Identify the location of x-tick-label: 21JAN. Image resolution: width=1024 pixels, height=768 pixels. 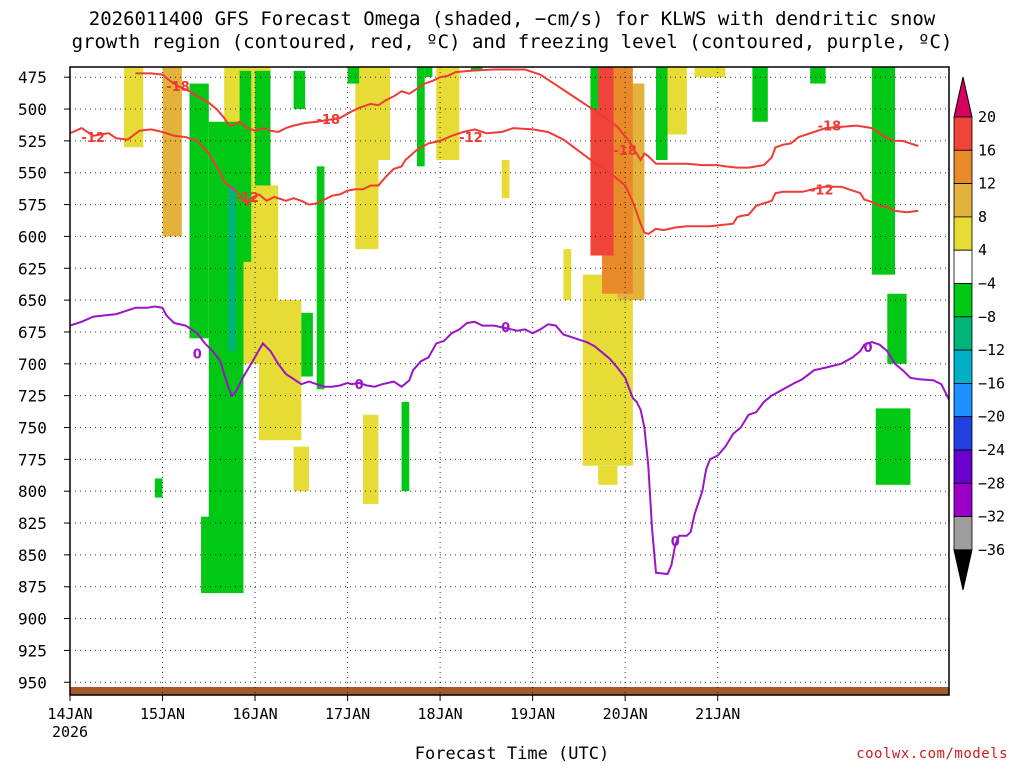
(717, 714).